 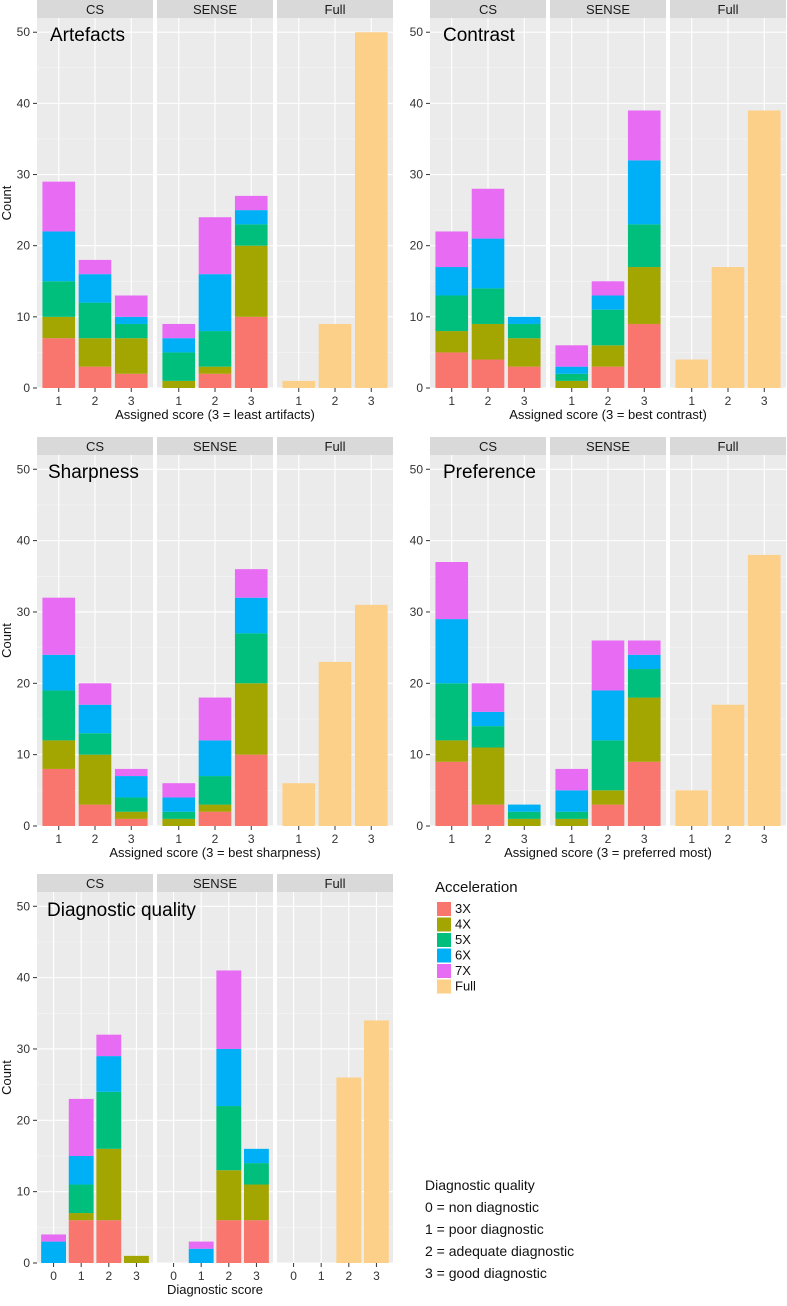 I want to click on y-tick-label: 20, so click(x=24, y=683).